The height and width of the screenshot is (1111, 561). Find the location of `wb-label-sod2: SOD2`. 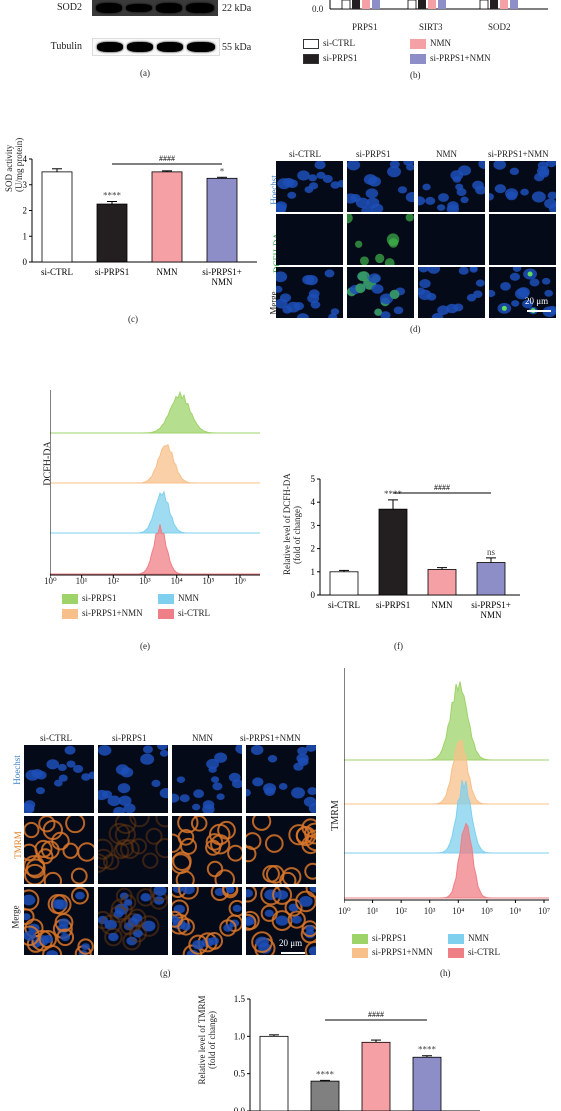

wb-label-sod2: SOD2 is located at coordinates (69, 7).